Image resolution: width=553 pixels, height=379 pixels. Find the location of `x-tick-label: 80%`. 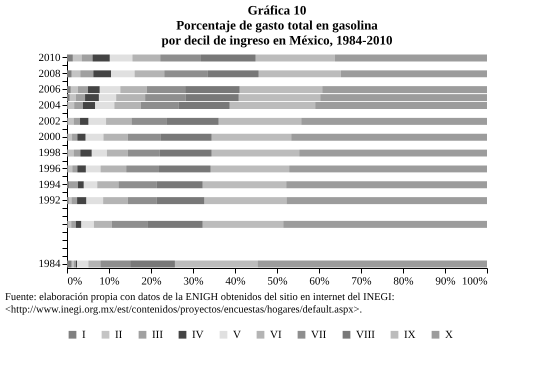

x-tick-label: 80% is located at coordinates (403, 282).